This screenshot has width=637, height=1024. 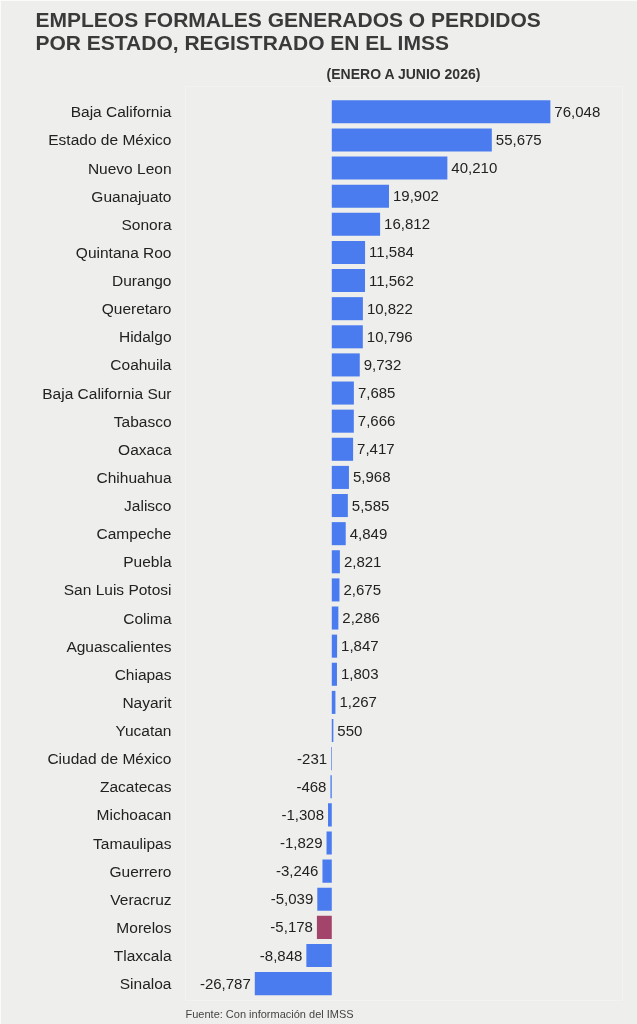 What do you see at coordinates (376, 393) in the screenshot?
I see `data-label: 7,685` at bounding box center [376, 393].